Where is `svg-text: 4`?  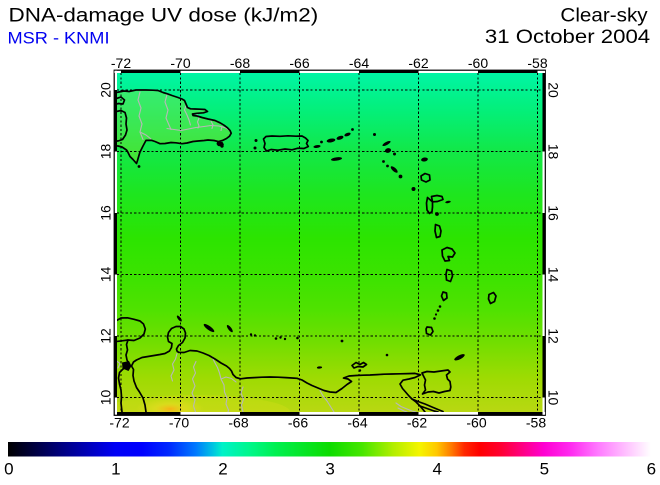 svg-text: 4 is located at coordinates (436, 469).